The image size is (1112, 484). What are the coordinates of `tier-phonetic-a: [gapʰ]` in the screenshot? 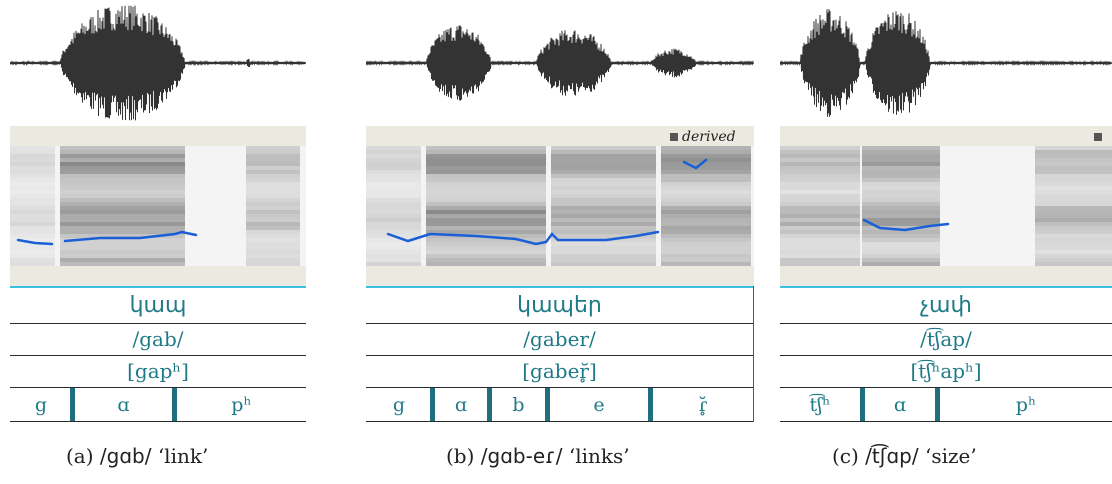 It's located at (158, 372).